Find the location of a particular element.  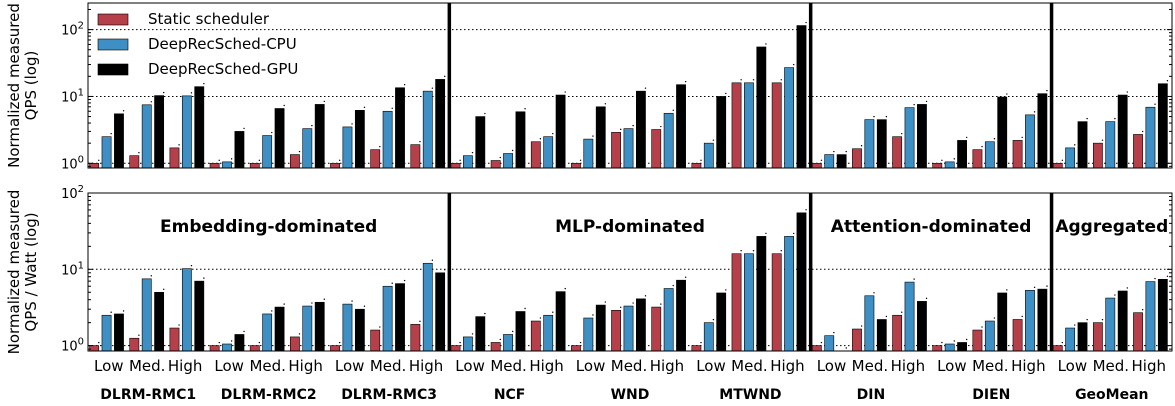

y-tick-base: 10 is located at coordinates (69, 97).